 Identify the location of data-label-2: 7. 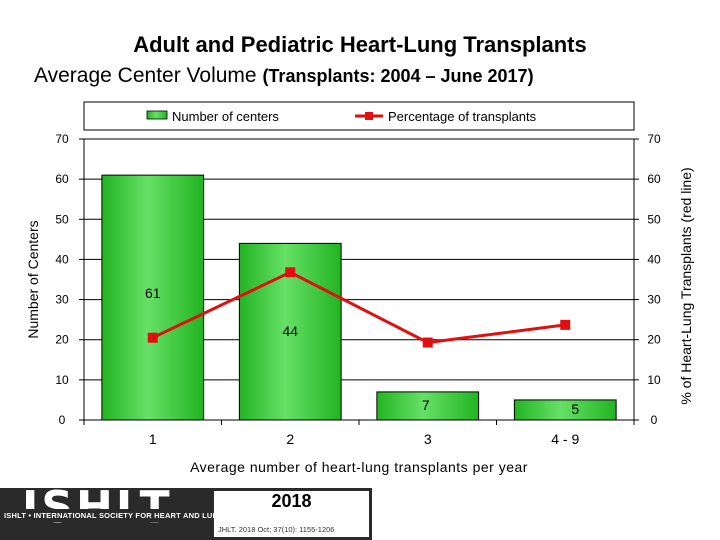
(426, 405).